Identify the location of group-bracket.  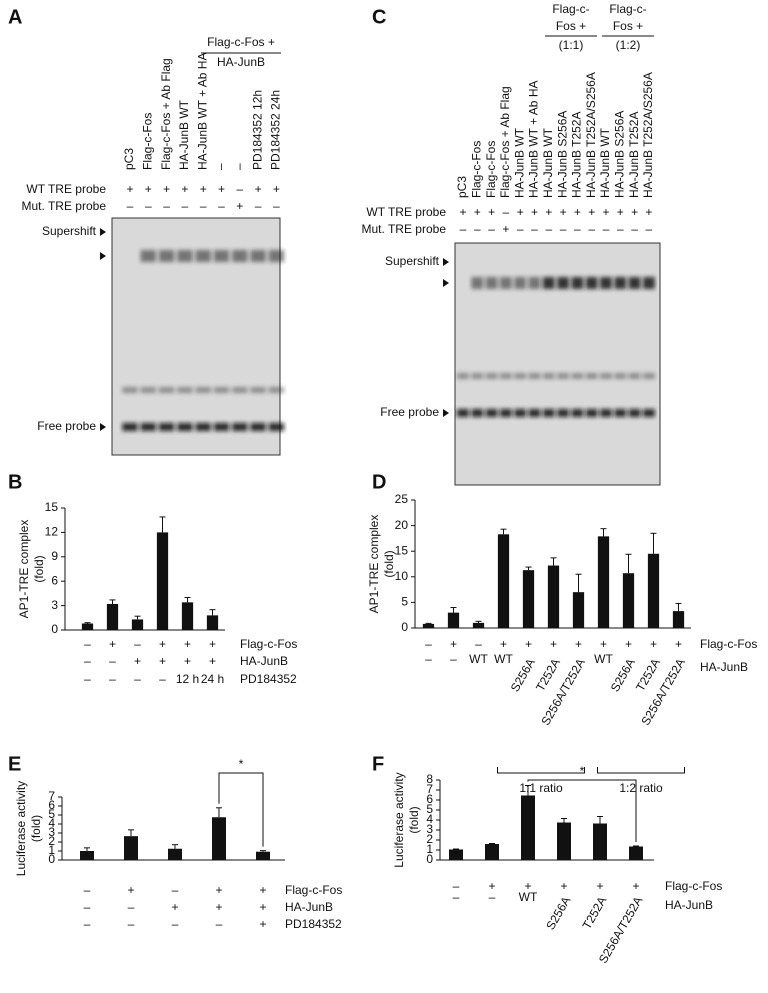
(641, 770).